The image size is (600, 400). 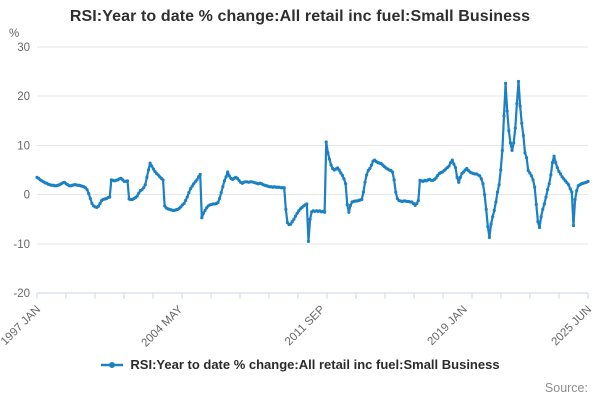 What do you see at coordinates (21, 294) in the screenshot?
I see `y-tick-label: -20` at bounding box center [21, 294].